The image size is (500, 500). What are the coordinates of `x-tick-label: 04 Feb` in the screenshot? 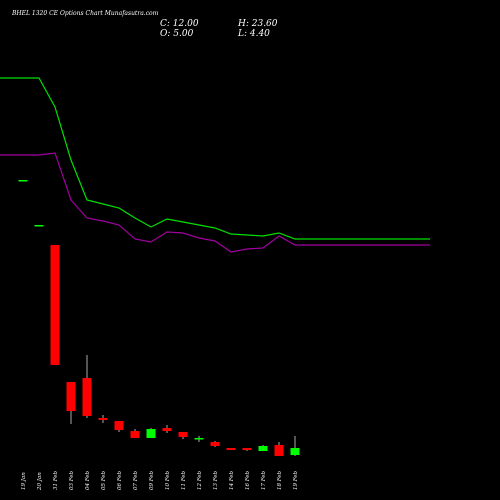 It's located at (88, 480).